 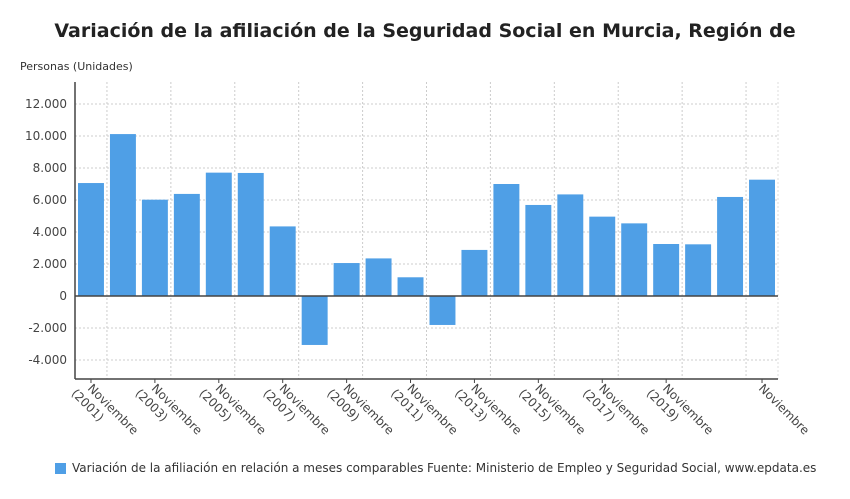 I want to click on x-tick-label: Noviembre(2001), so click(x=105, y=412).